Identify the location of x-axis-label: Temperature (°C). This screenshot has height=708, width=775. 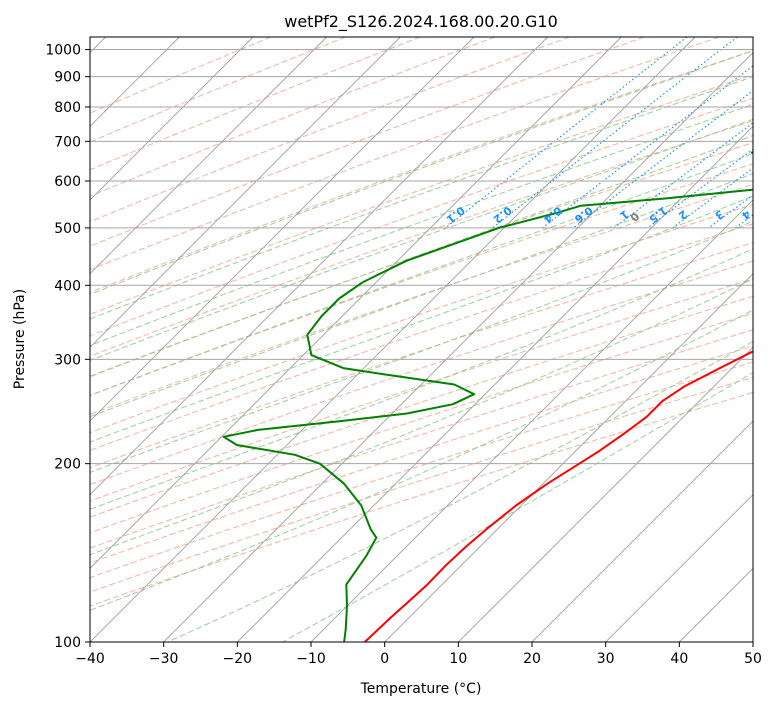
(421, 689).